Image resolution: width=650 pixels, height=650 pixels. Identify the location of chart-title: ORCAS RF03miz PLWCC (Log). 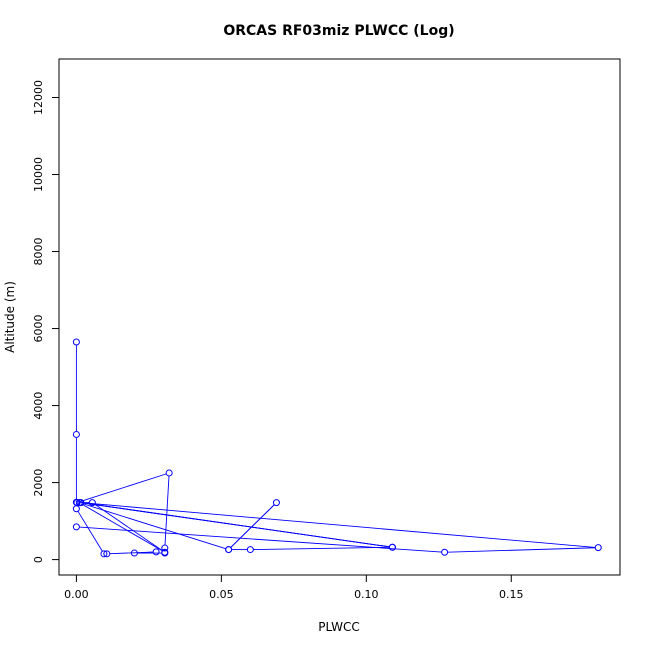
(338, 31).